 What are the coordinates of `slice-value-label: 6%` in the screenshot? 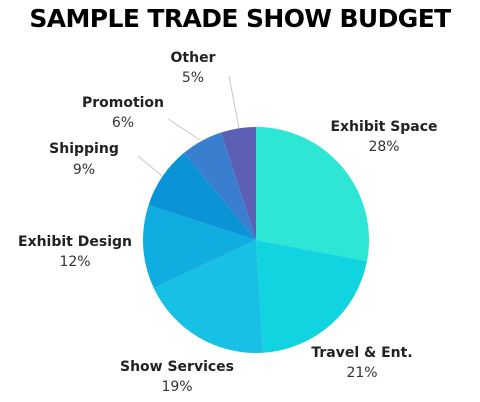 It's located at (123, 123).